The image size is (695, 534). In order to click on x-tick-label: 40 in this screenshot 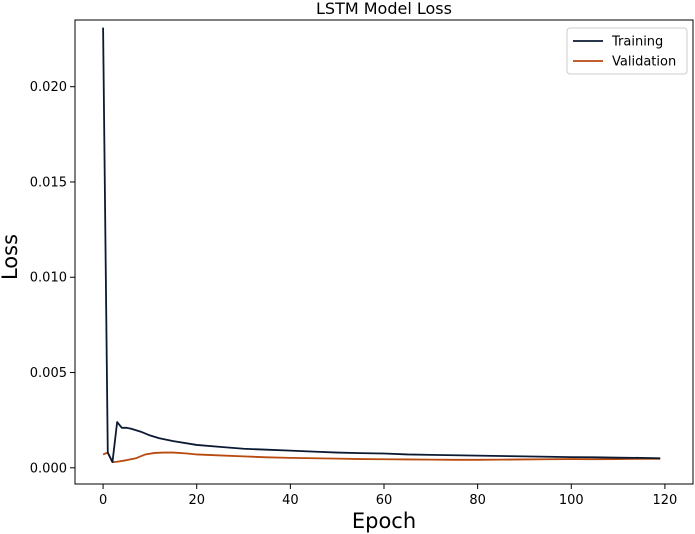, I will do `click(290, 500)`.